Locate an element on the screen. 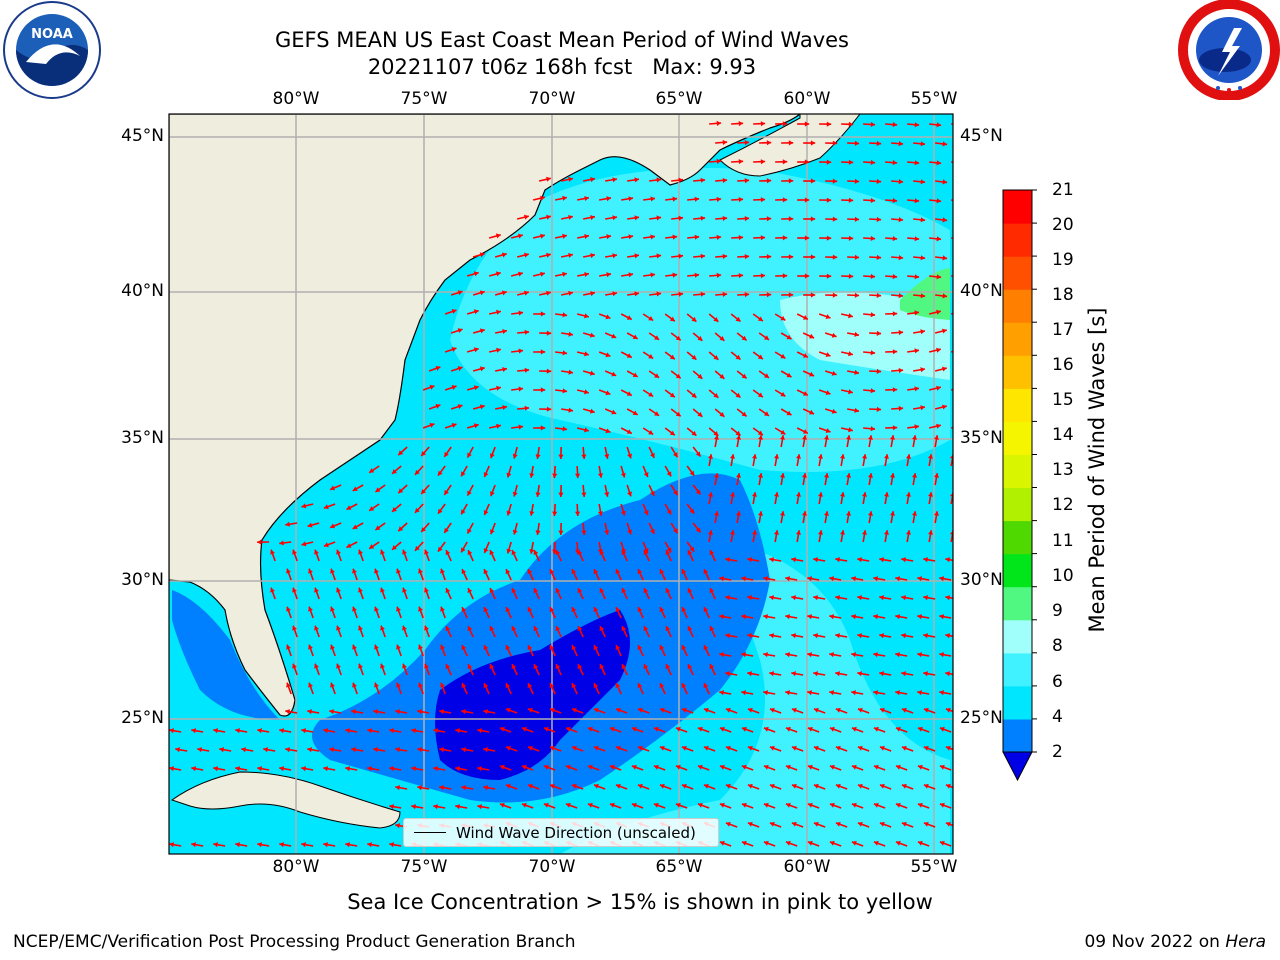  colorbar-tick-label: 12 is located at coordinates (1063, 505).